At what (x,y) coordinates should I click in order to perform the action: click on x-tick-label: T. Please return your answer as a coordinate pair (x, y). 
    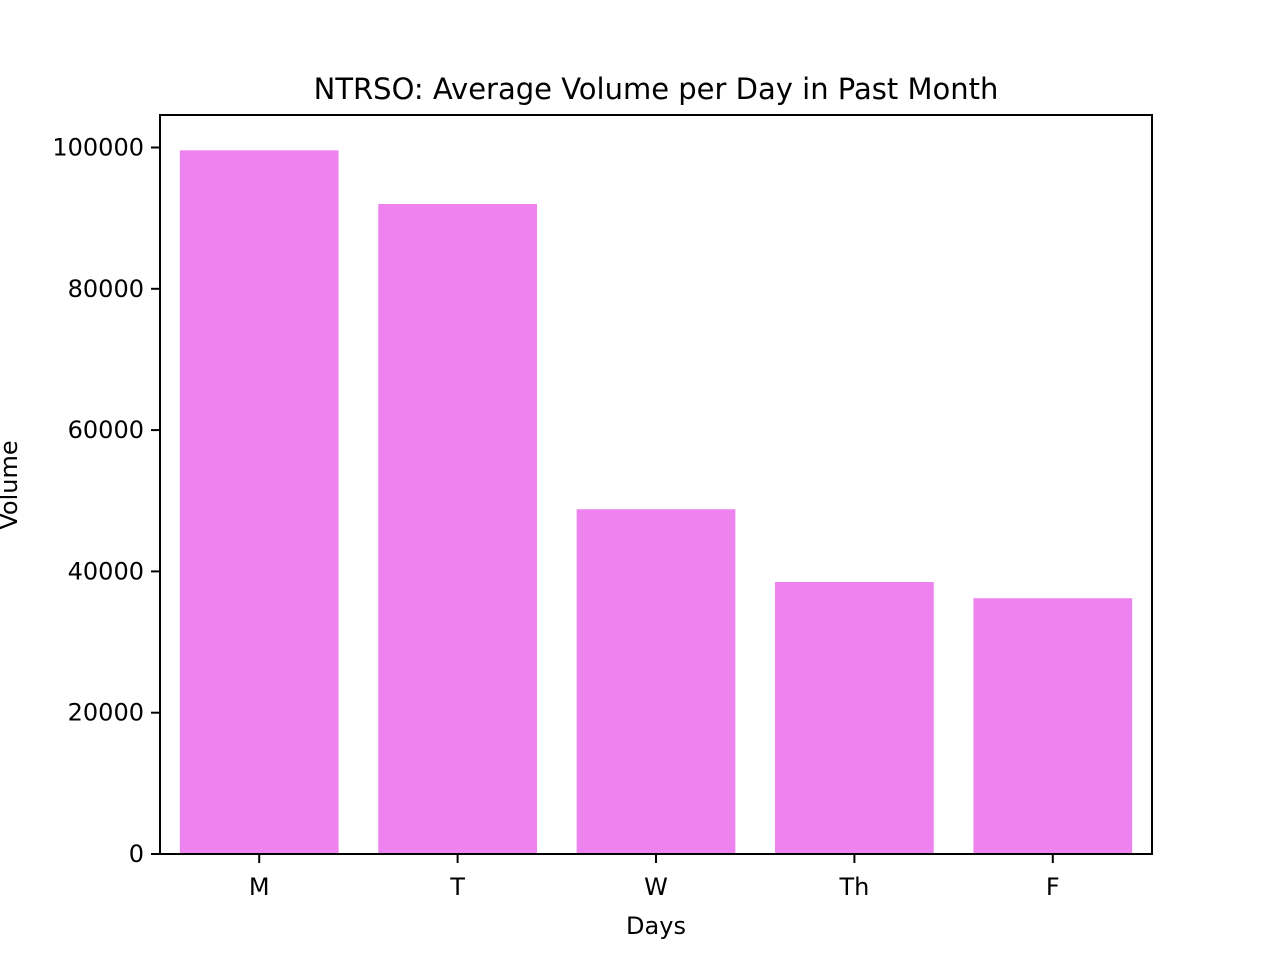
    Looking at the image, I should click on (457, 887).